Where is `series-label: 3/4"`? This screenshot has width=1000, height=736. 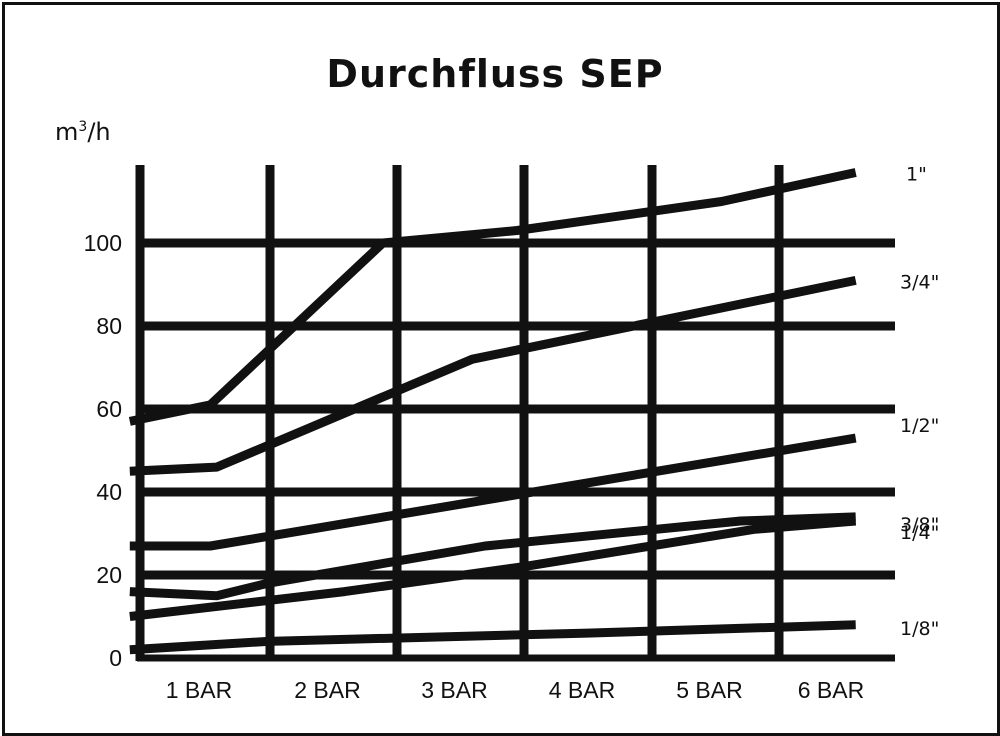
series-label: 3/4" is located at coordinates (919, 282).